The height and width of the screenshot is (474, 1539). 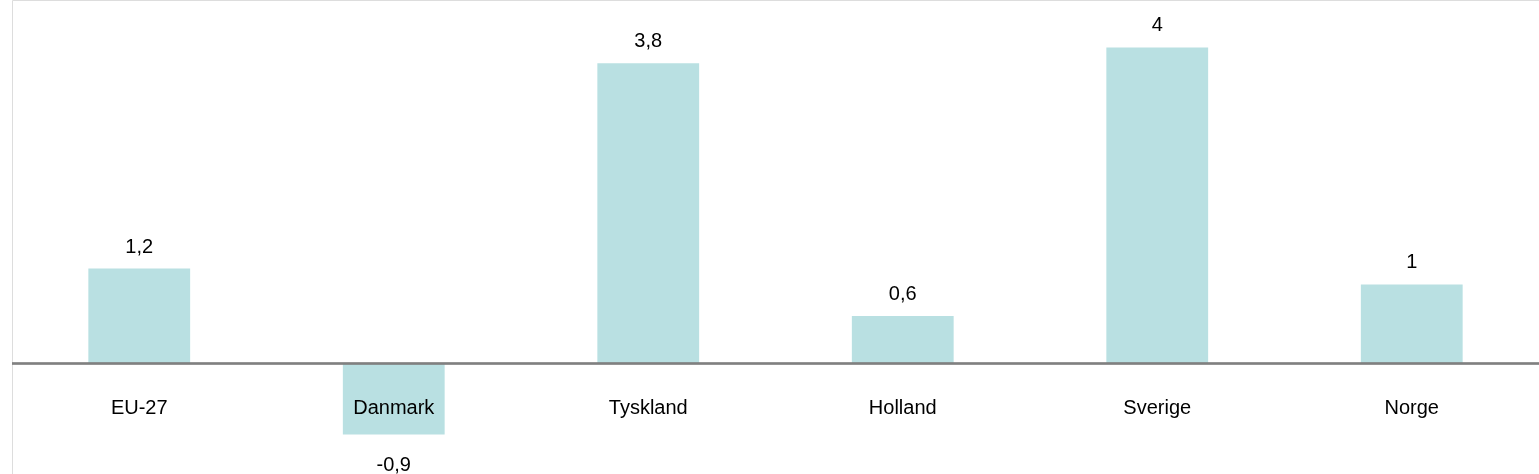 I want to click on data-label: 4, so click(x=1157, y=24).